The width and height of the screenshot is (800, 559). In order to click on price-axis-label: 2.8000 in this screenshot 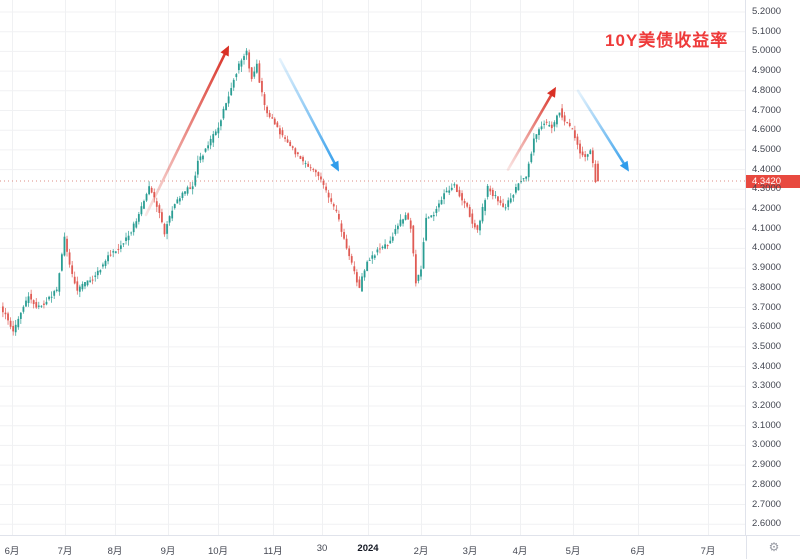, I will do `click(767, 484)`.